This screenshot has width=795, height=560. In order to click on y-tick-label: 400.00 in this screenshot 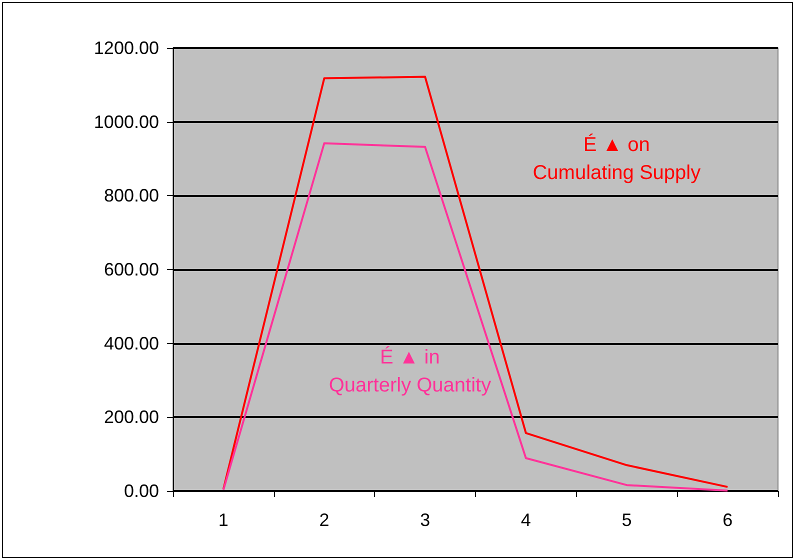, I will do `click(131, 343)`.